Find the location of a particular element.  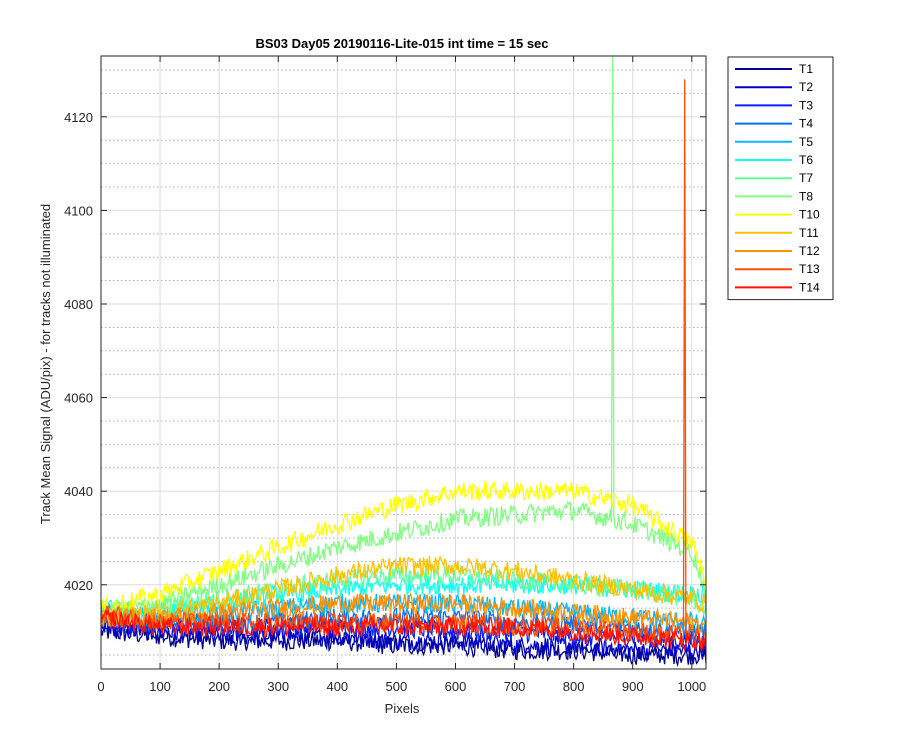

legend-entry: T14 is located at coordinates (809, 287).